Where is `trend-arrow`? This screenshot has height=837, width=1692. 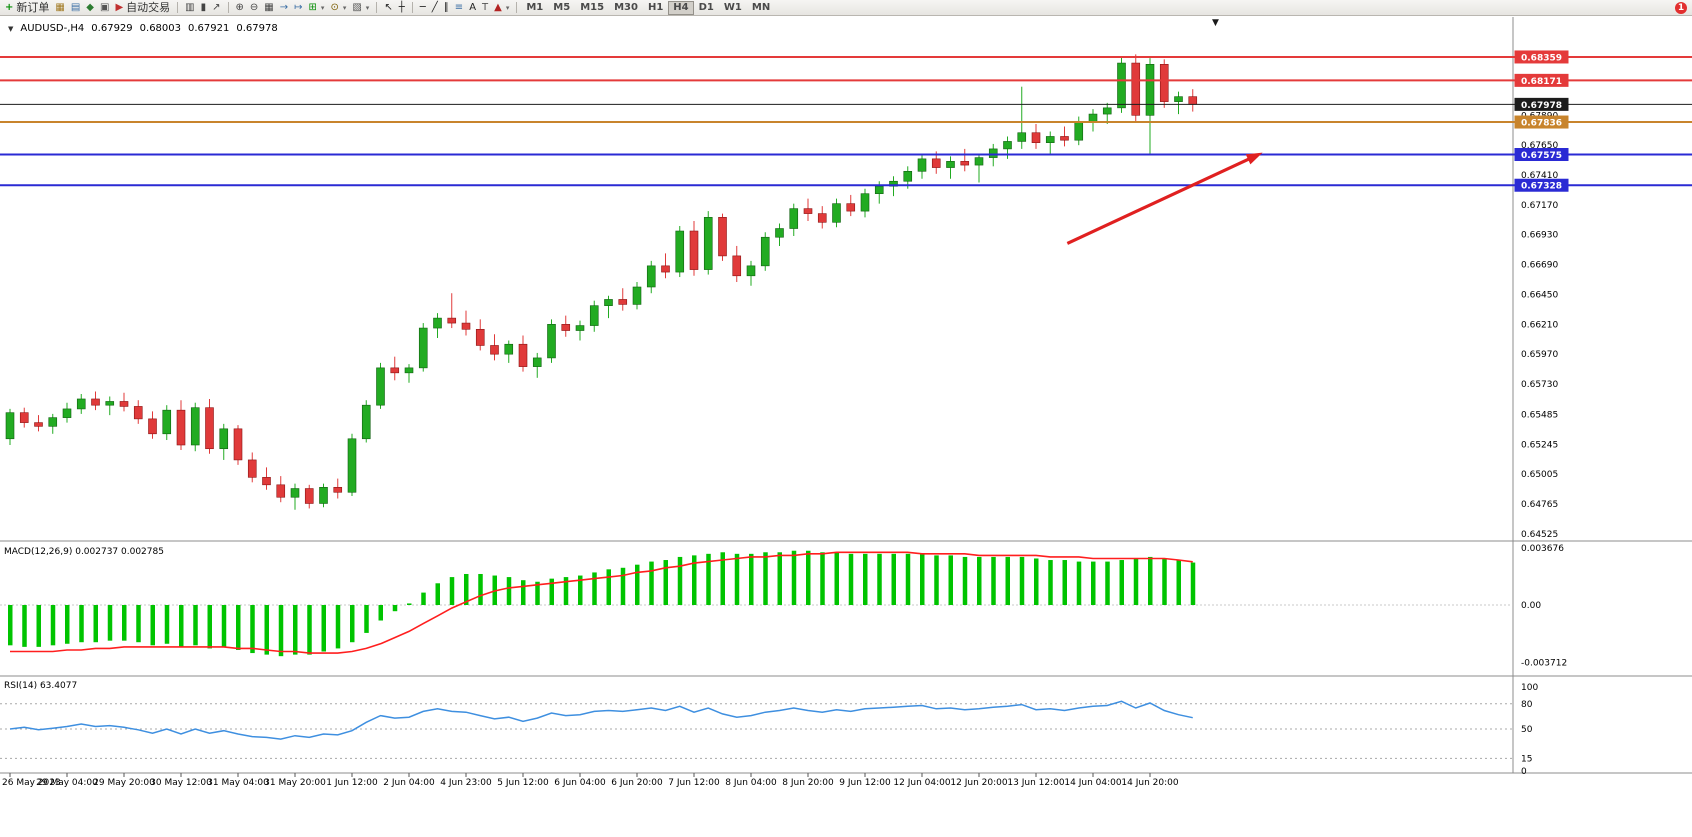
trend-arrow is located at coordinates (1158, 201).